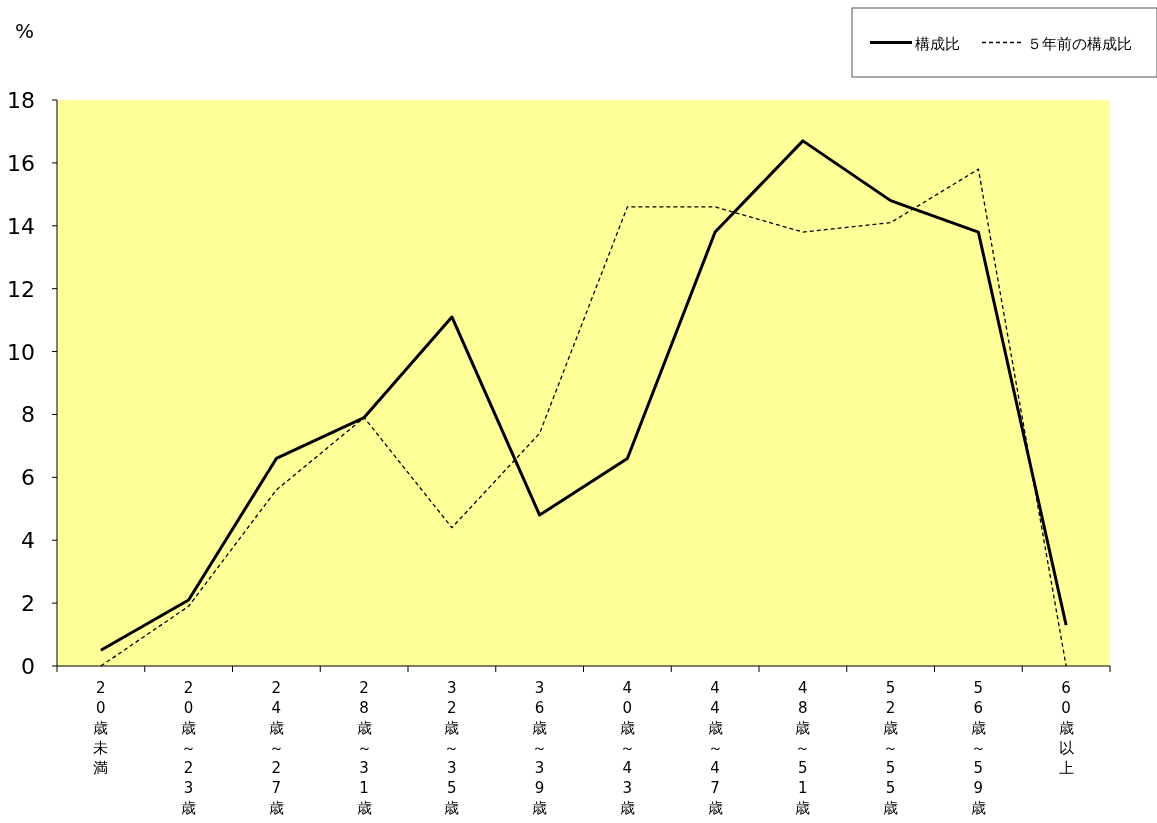  What do you see at coordinates (21, 226) in the screenshot?
I see `y-tick-label: 14` at bounding box center [21, 226].